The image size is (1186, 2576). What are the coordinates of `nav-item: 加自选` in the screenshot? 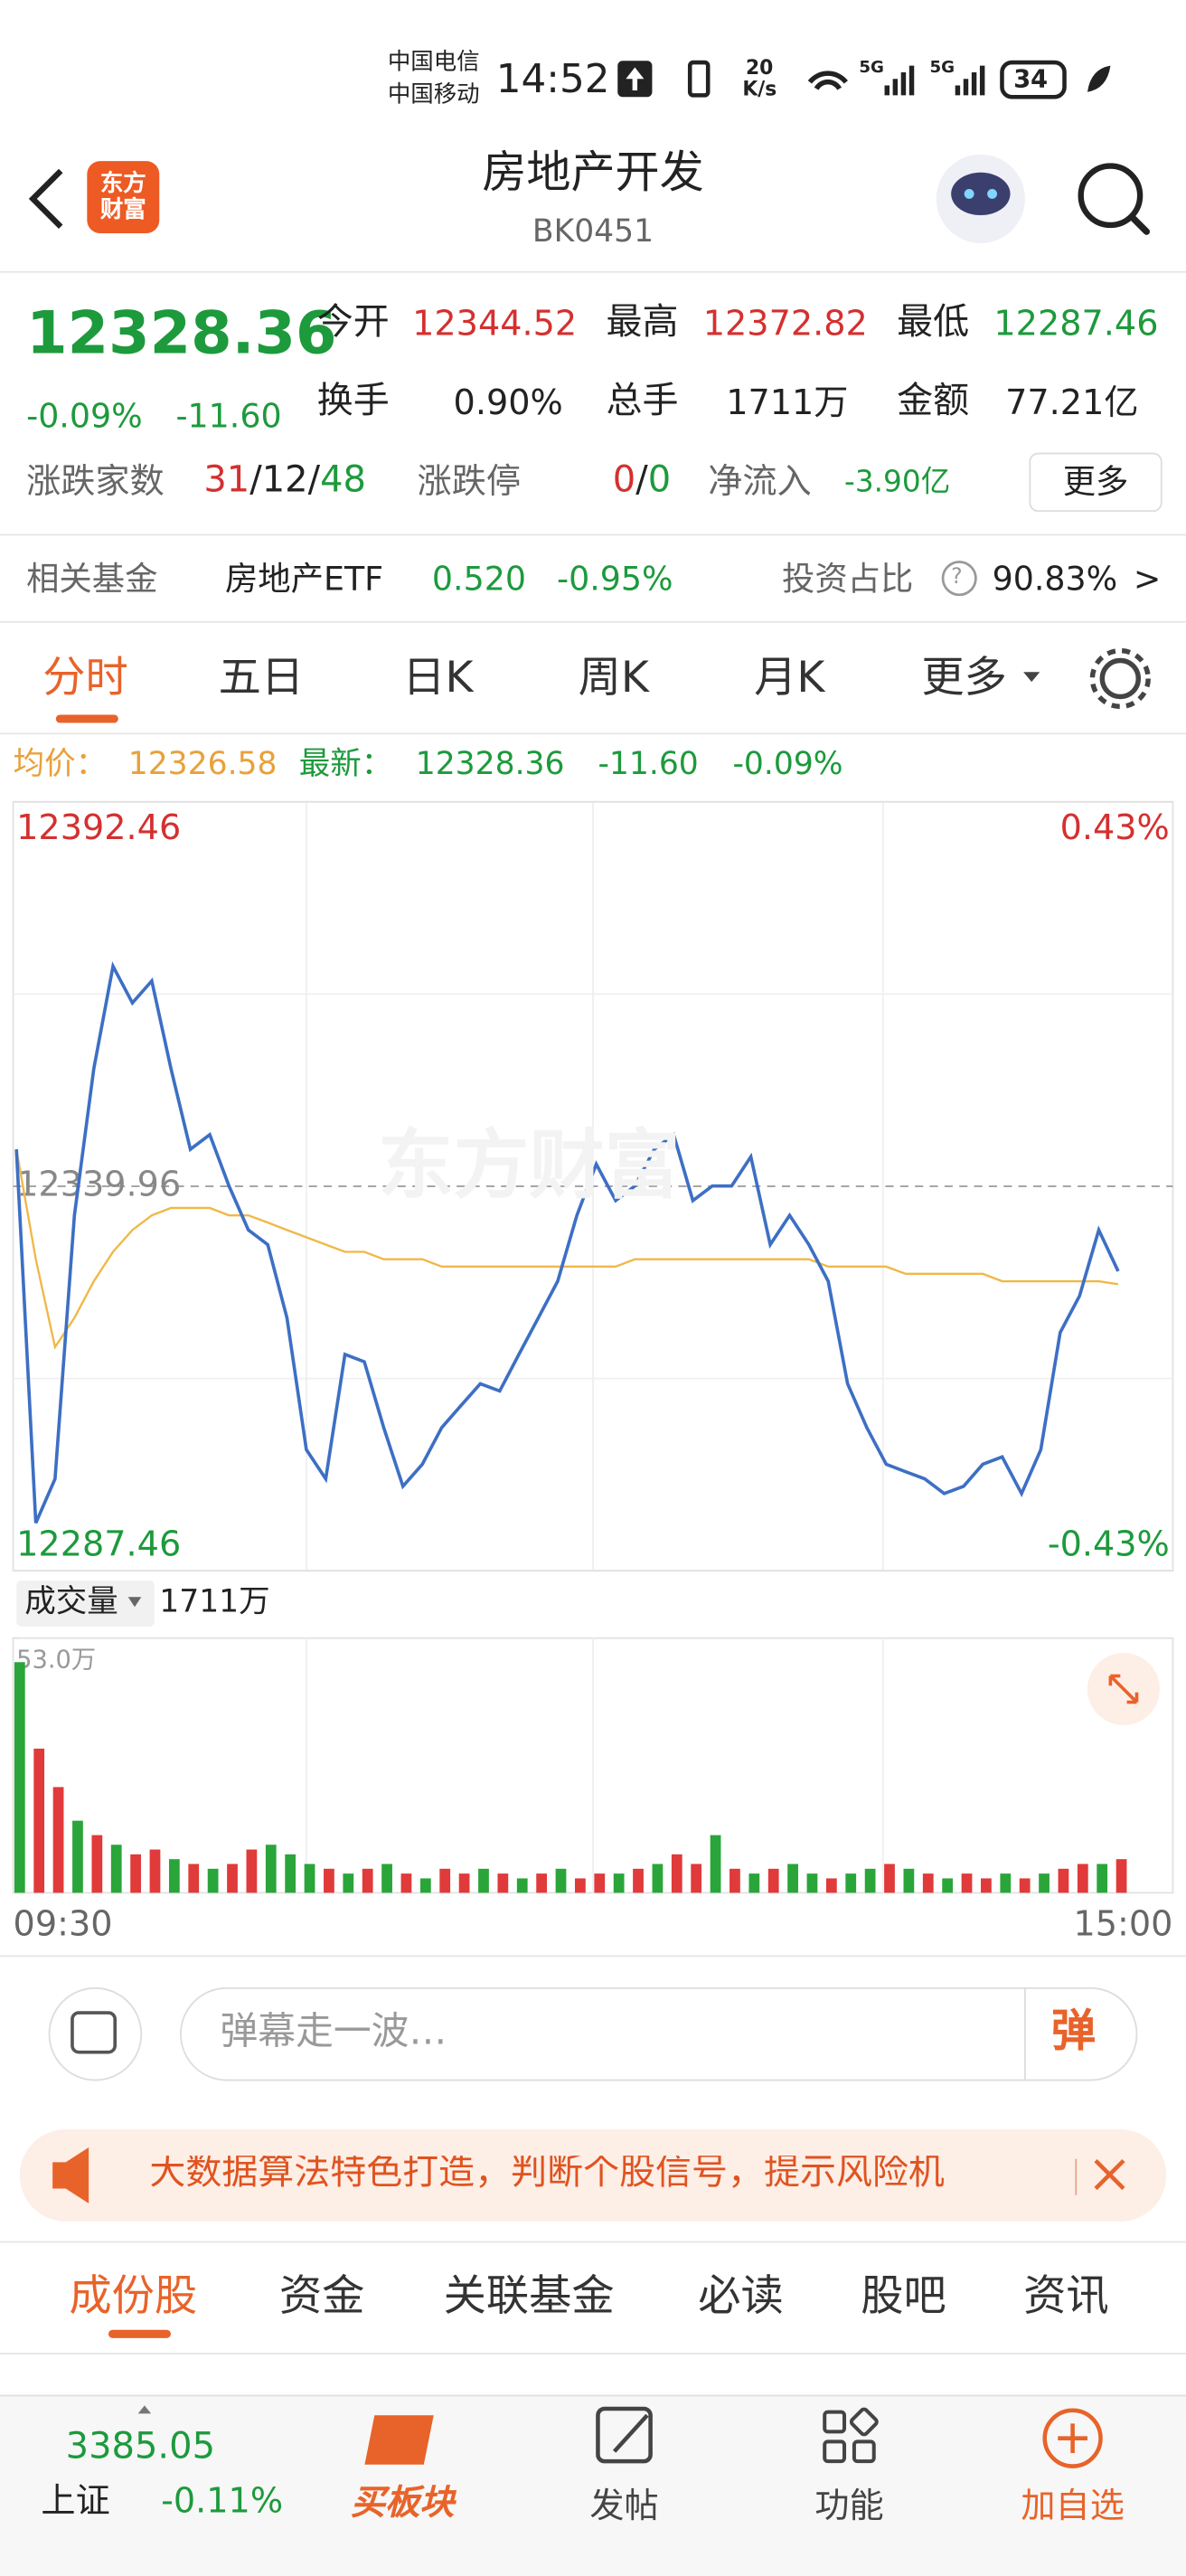 It's located at (1073, 2505).